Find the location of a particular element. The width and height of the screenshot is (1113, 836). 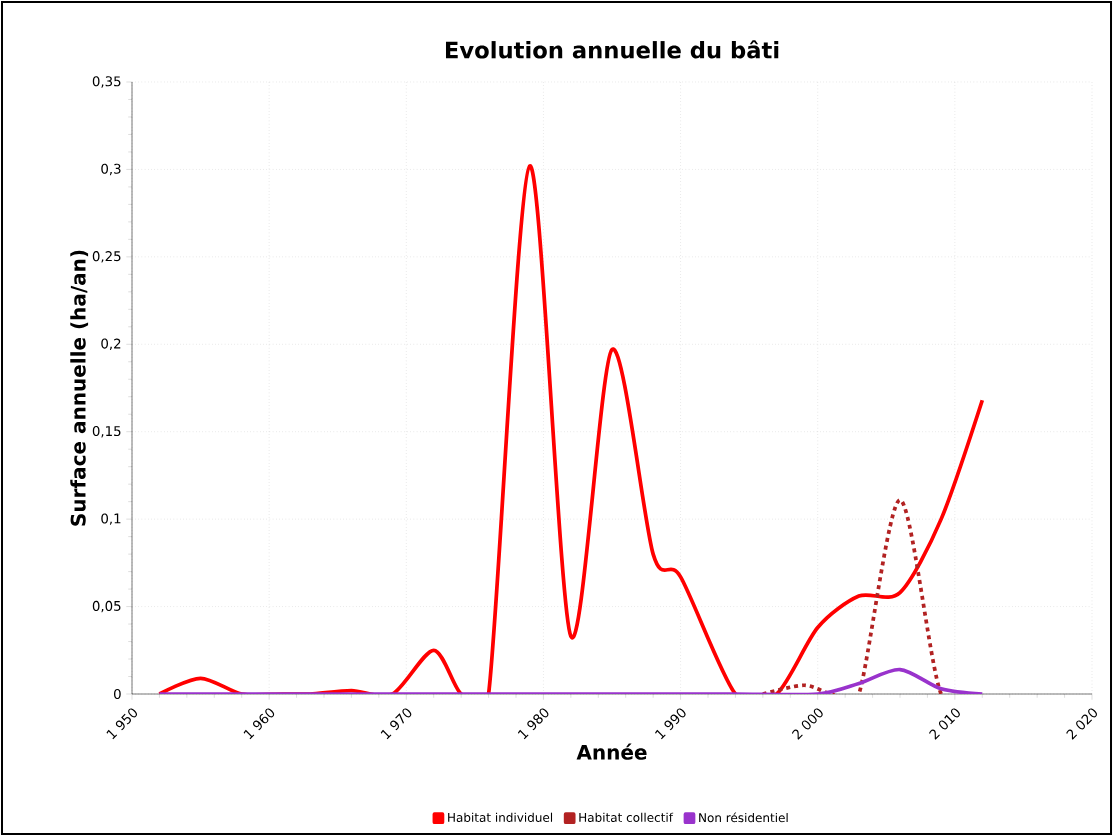

x-tick-label: 1 960 is located at coordinates (259, 724).